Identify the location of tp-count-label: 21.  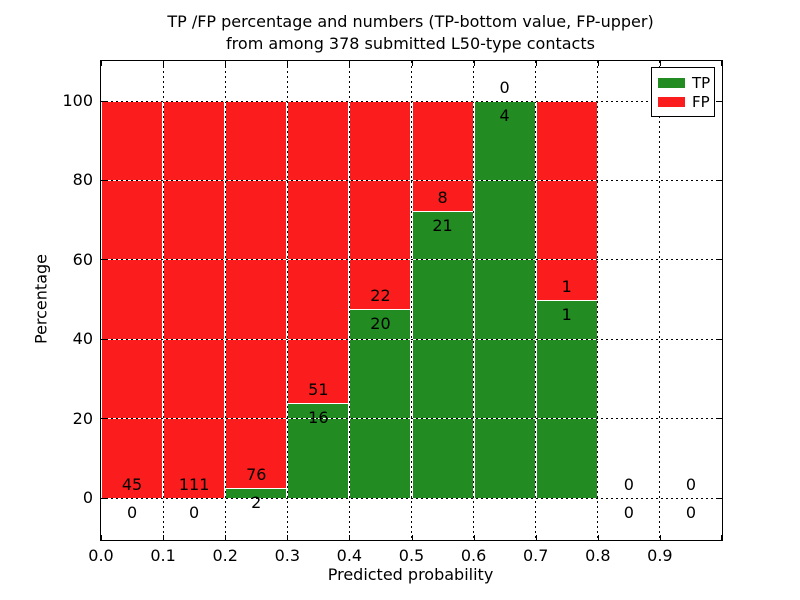
(442, 225).